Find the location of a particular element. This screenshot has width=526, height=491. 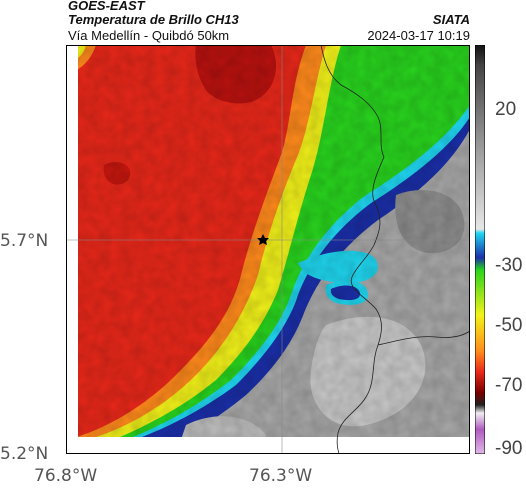

colorbar-tick: -30 is located at coordinates (509, 265).